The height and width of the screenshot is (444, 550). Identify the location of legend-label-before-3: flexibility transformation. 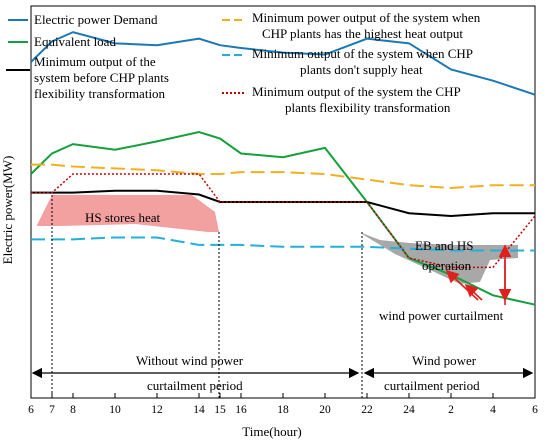
(100, 93).